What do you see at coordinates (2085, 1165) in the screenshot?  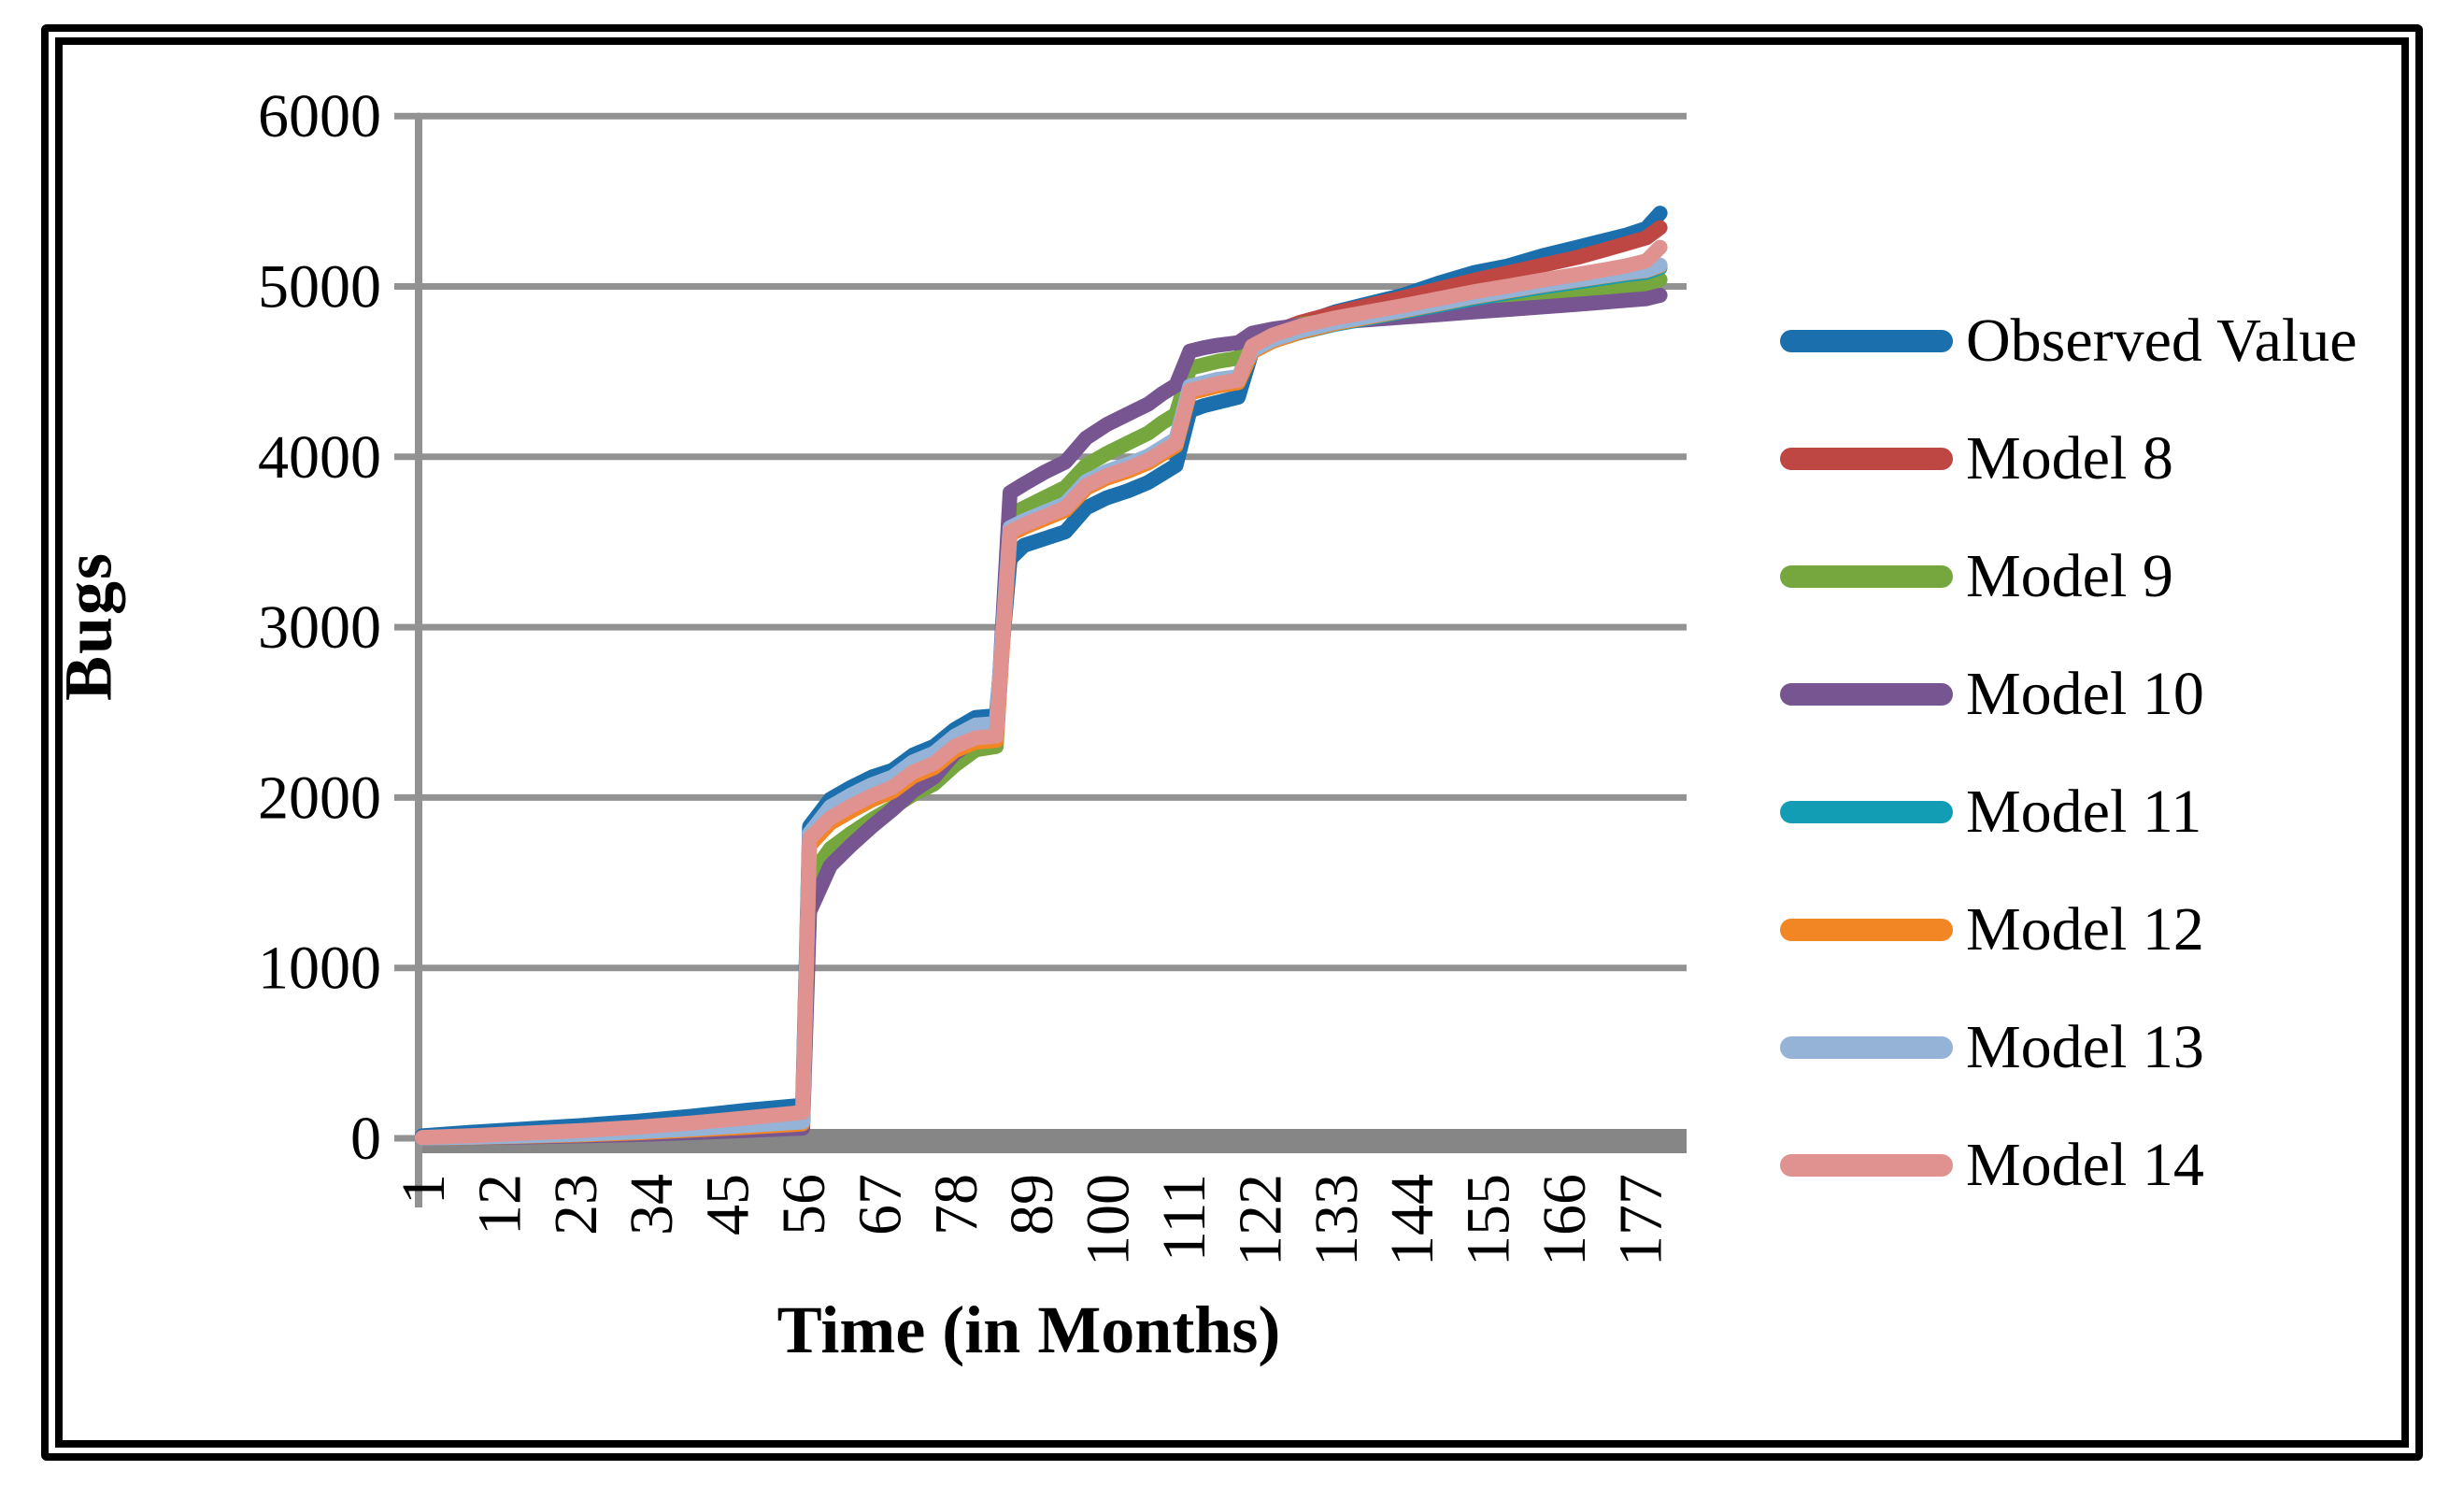 I see `legend-label: Model 14` at bounding box center [2085, 1165].